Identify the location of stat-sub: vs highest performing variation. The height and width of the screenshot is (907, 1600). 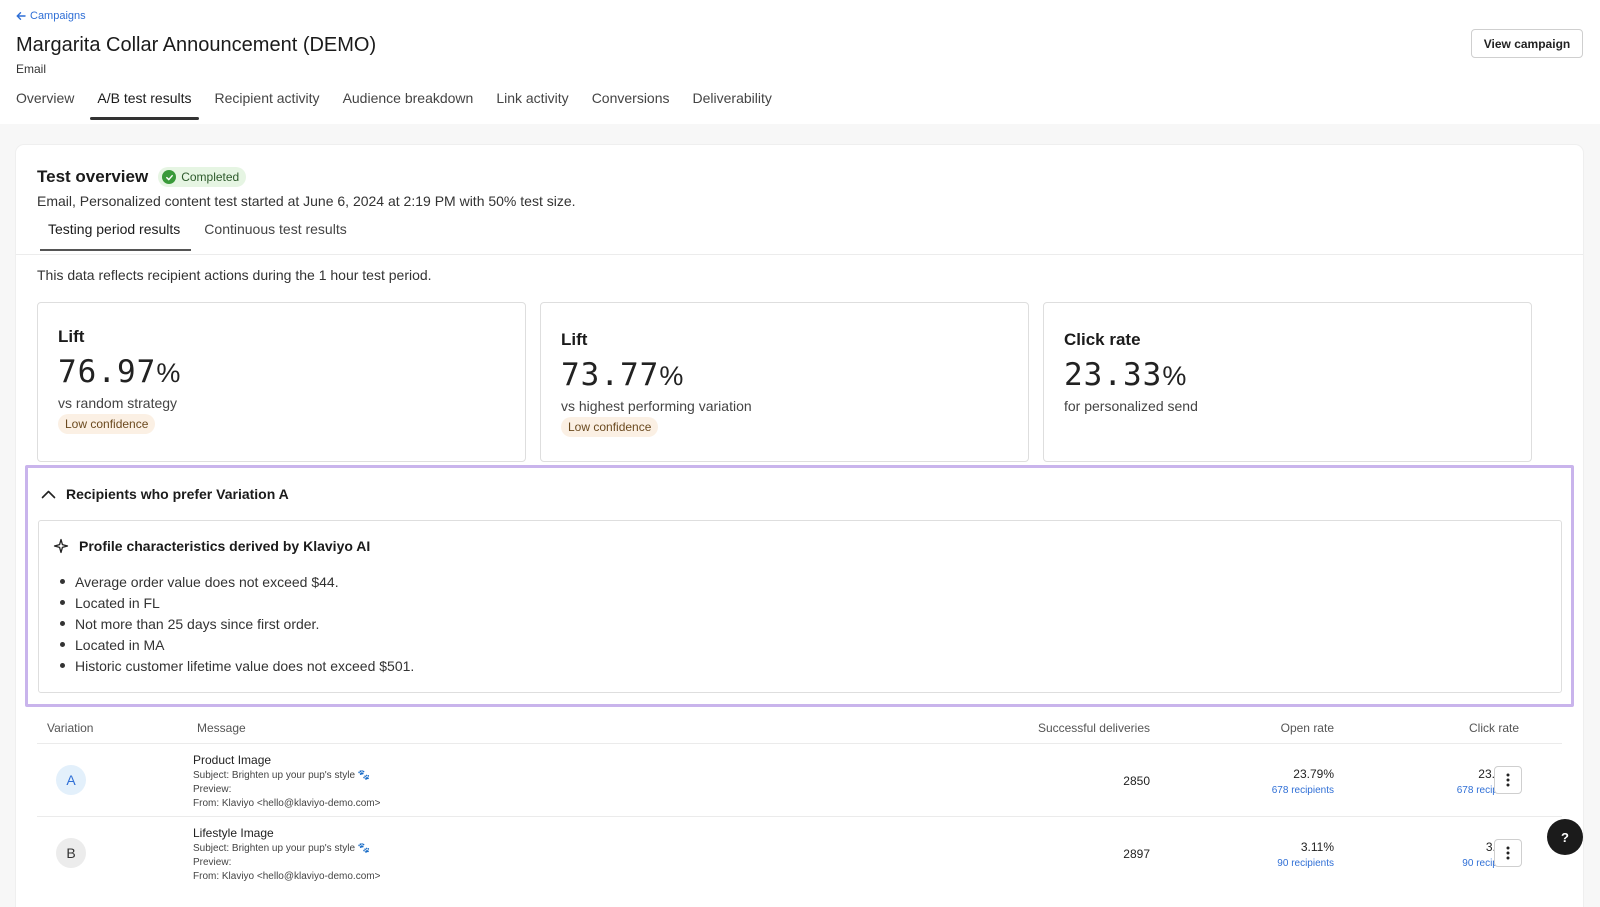
(656, 406).